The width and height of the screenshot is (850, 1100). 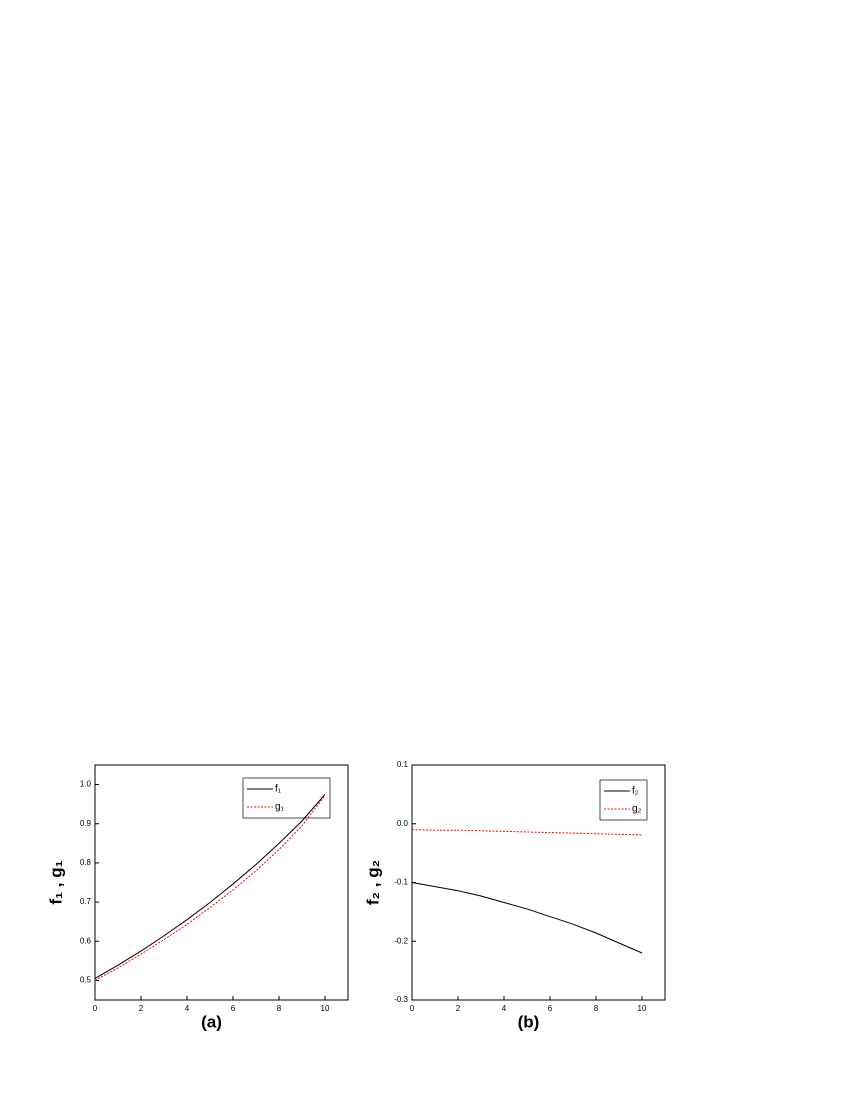 I want to click on y-tick-label: -0.1, so click(x=401, y=882).